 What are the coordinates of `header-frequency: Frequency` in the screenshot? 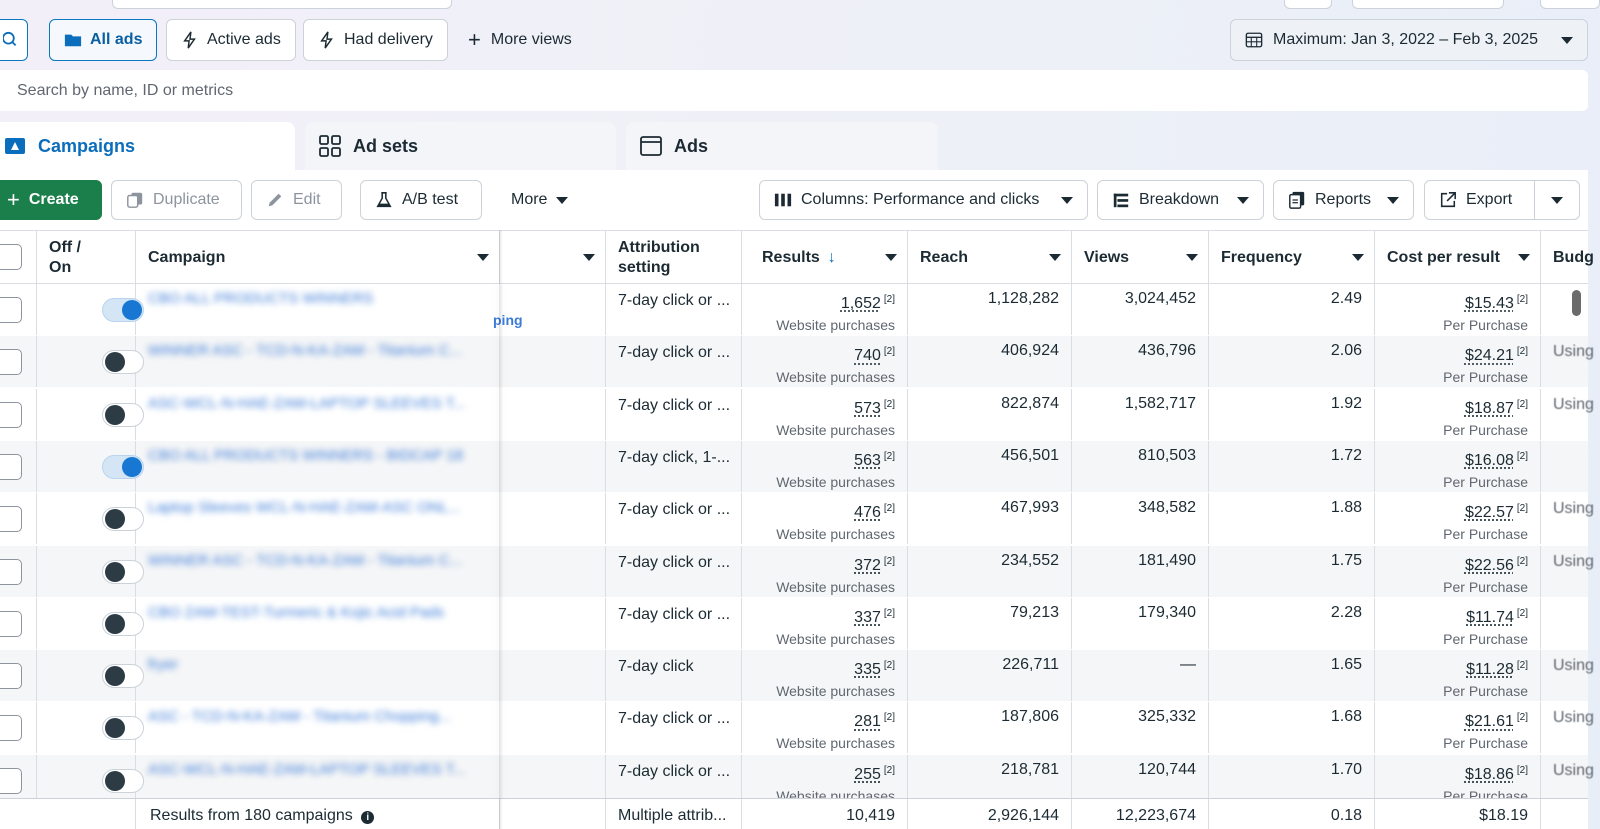 It's located at (1292, 257).